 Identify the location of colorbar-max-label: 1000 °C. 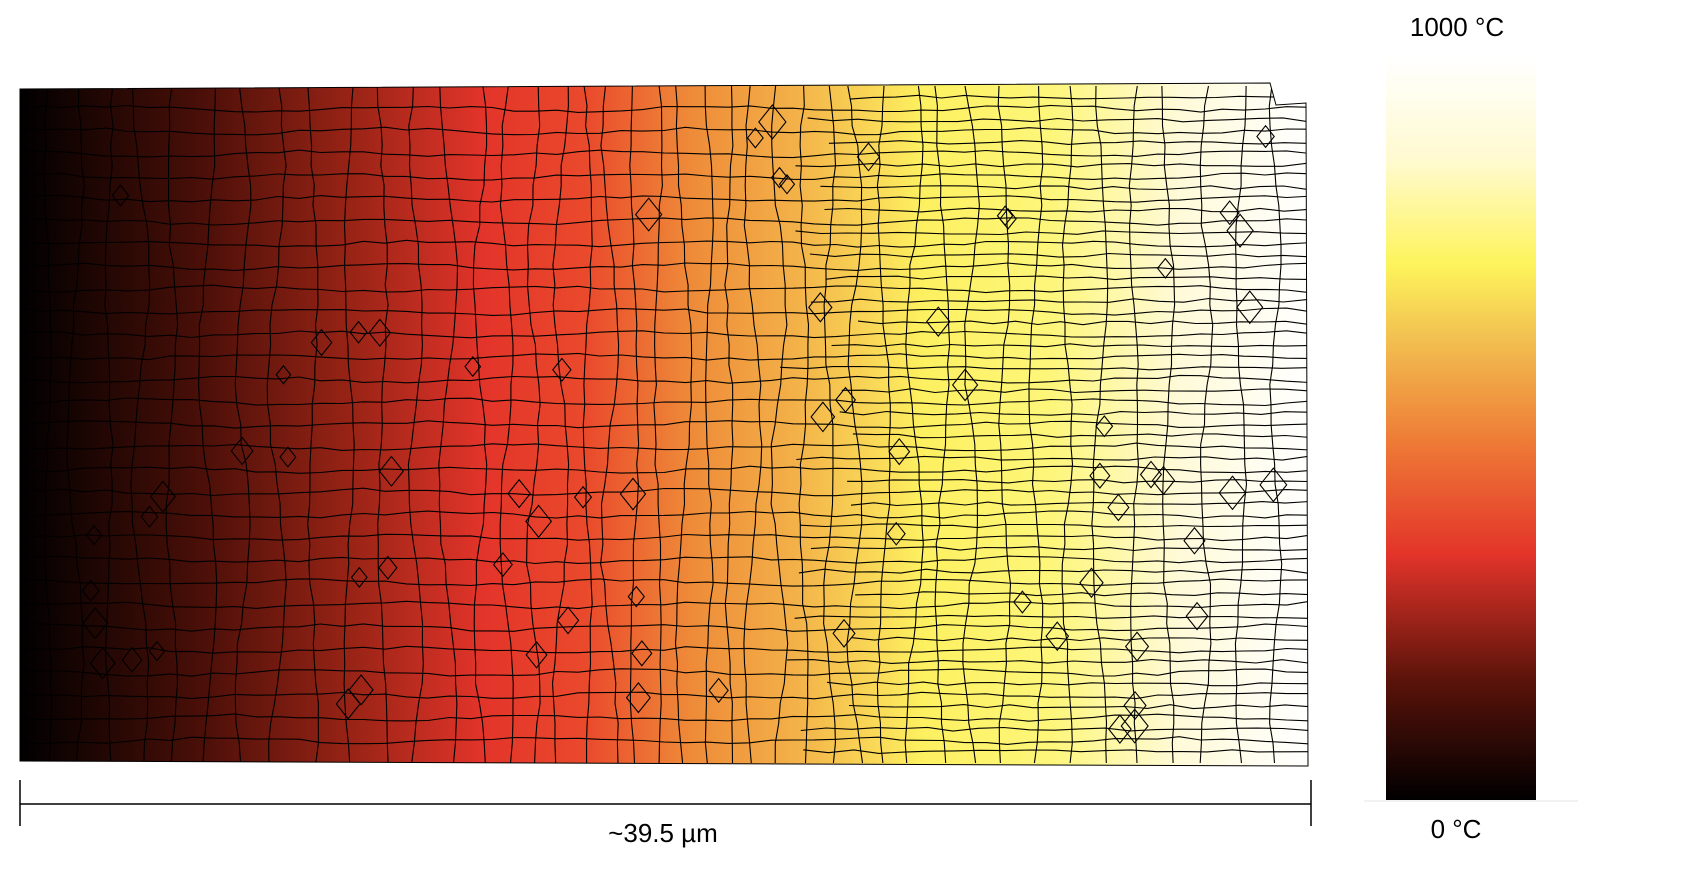
(1457, 27).